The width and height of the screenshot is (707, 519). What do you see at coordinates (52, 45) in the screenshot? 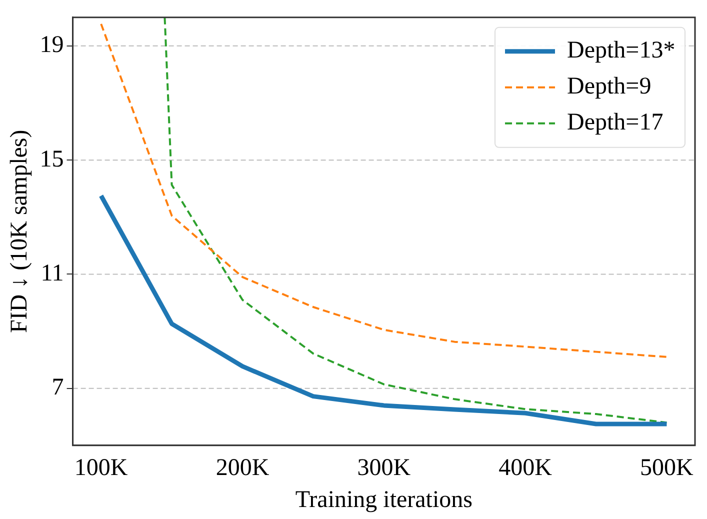
I see `y-tick-label: 19` at bounding box center [52, 45].